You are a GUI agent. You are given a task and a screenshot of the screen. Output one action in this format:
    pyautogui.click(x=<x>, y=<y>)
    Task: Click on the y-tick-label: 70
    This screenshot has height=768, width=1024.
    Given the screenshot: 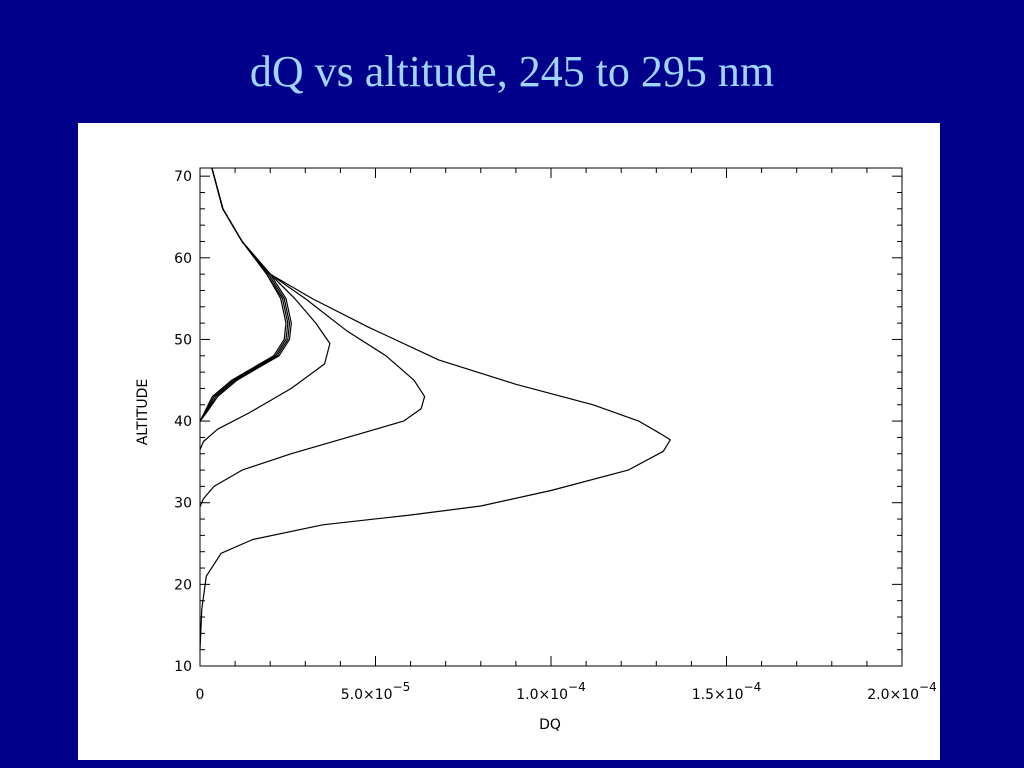 What is the action you would take?
    pyautogui.click(x=183, y=177)
    